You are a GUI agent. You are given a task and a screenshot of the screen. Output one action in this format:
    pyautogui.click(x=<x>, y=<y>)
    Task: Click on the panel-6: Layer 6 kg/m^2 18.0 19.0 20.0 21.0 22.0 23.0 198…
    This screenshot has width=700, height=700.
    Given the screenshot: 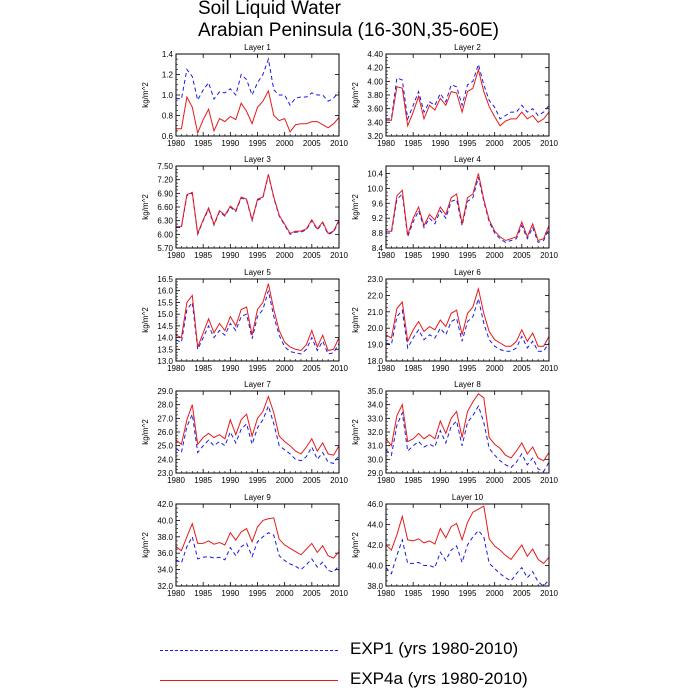 What is the action you would take?
    pyautogui.click(x=454, y=320)
    